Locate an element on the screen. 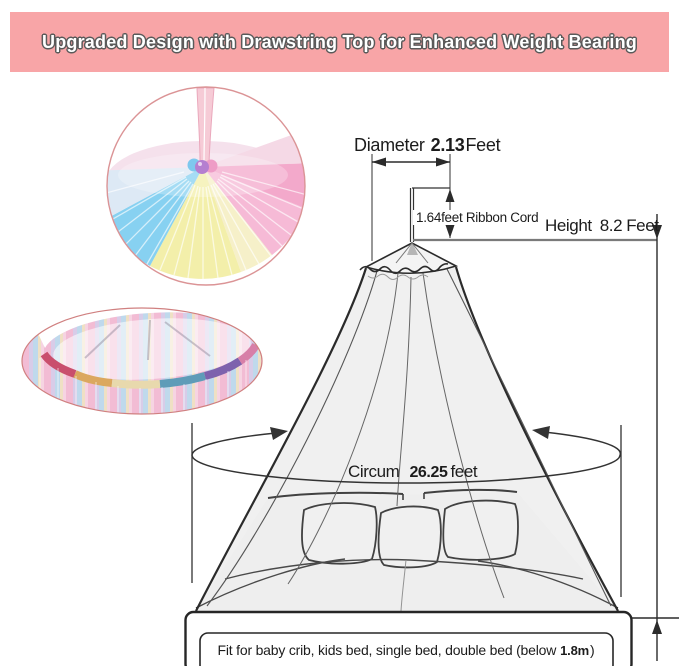 Image resolution: width=679 pixels, height=666 pixels. blanket-folds is located at coordinates (407, 585).